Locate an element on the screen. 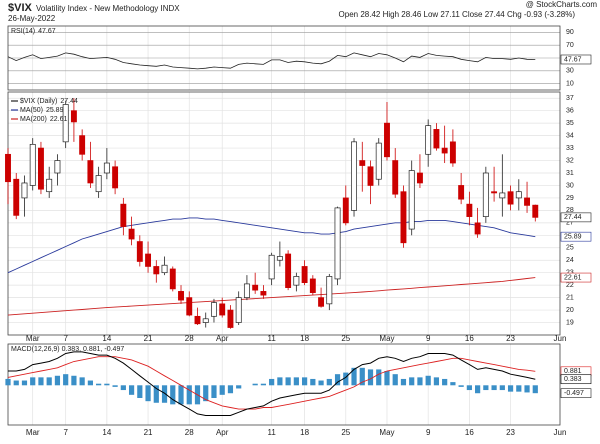 The image size is (600, 444). security-name: Volatility Index - New Methodology INDX is located at coordinates (108, 8).